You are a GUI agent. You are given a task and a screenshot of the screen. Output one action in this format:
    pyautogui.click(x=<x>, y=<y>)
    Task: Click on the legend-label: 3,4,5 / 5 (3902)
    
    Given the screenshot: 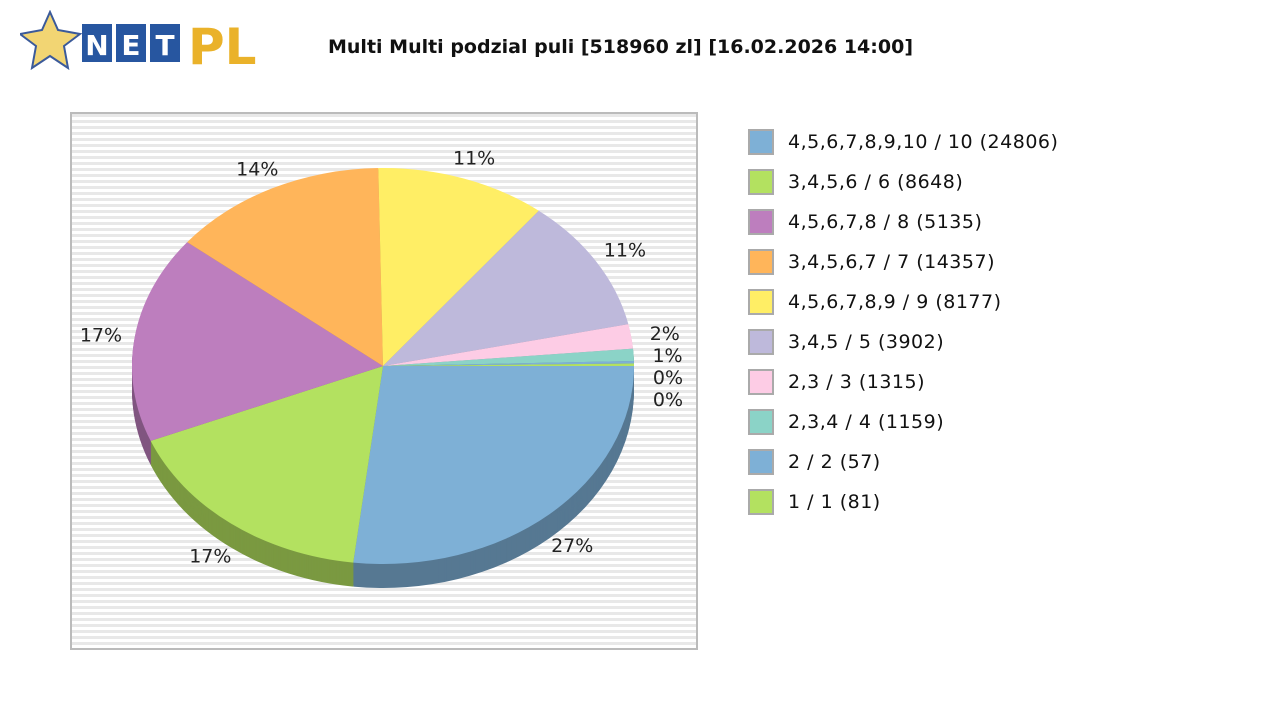 What is the action you would take?
    pyautogui.click(x=866, y=342)
    